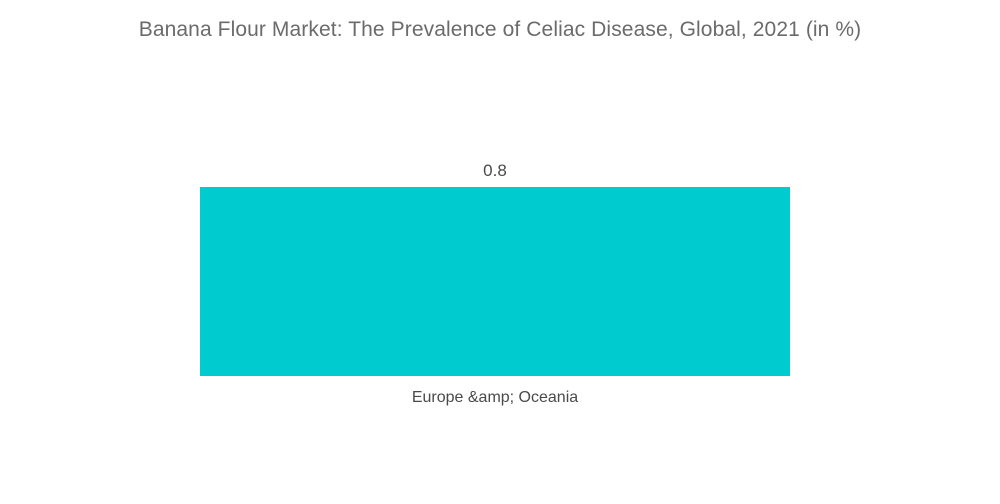 This screenshot has width=1000, height=504. I want to click on labels-group: 0.8 Europe &amp; Oceania, so click(495, 283).